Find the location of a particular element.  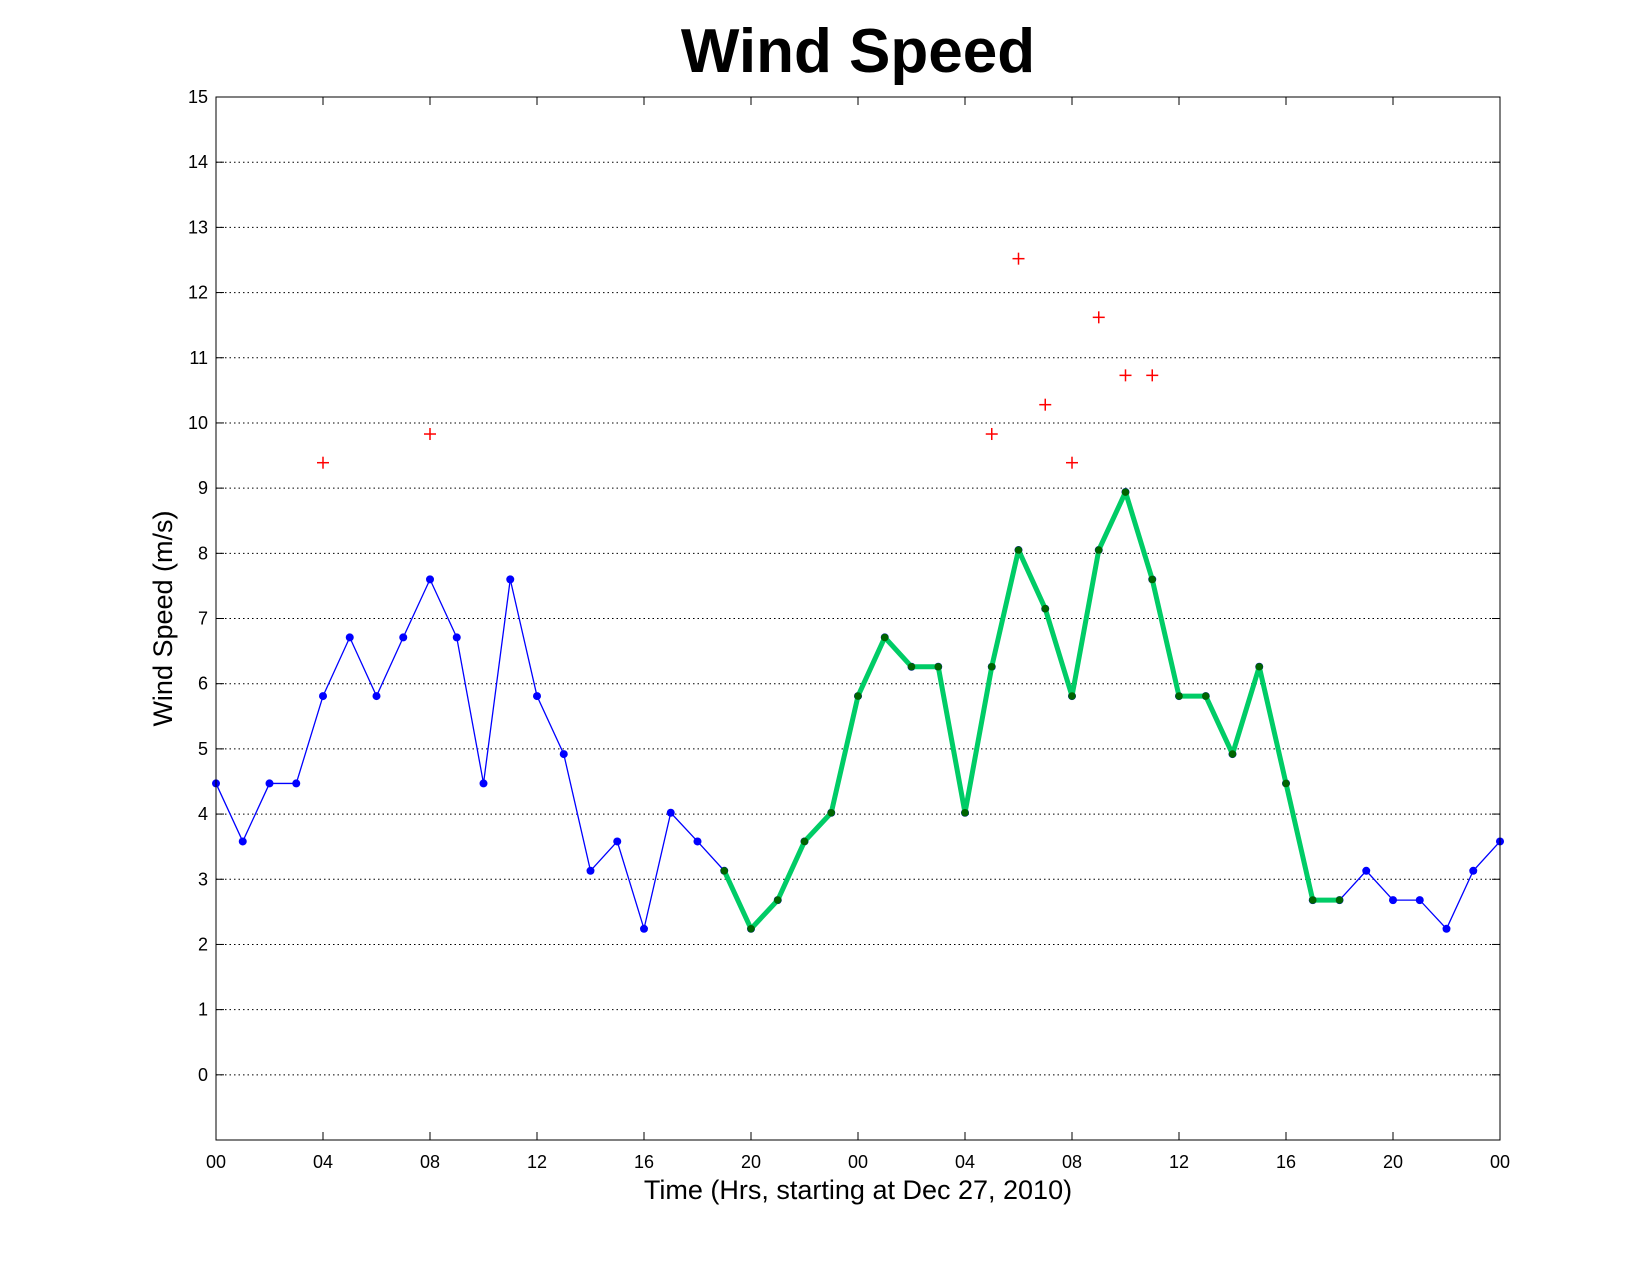

y-tick-label: 14 is located at coordinates (198, 162).